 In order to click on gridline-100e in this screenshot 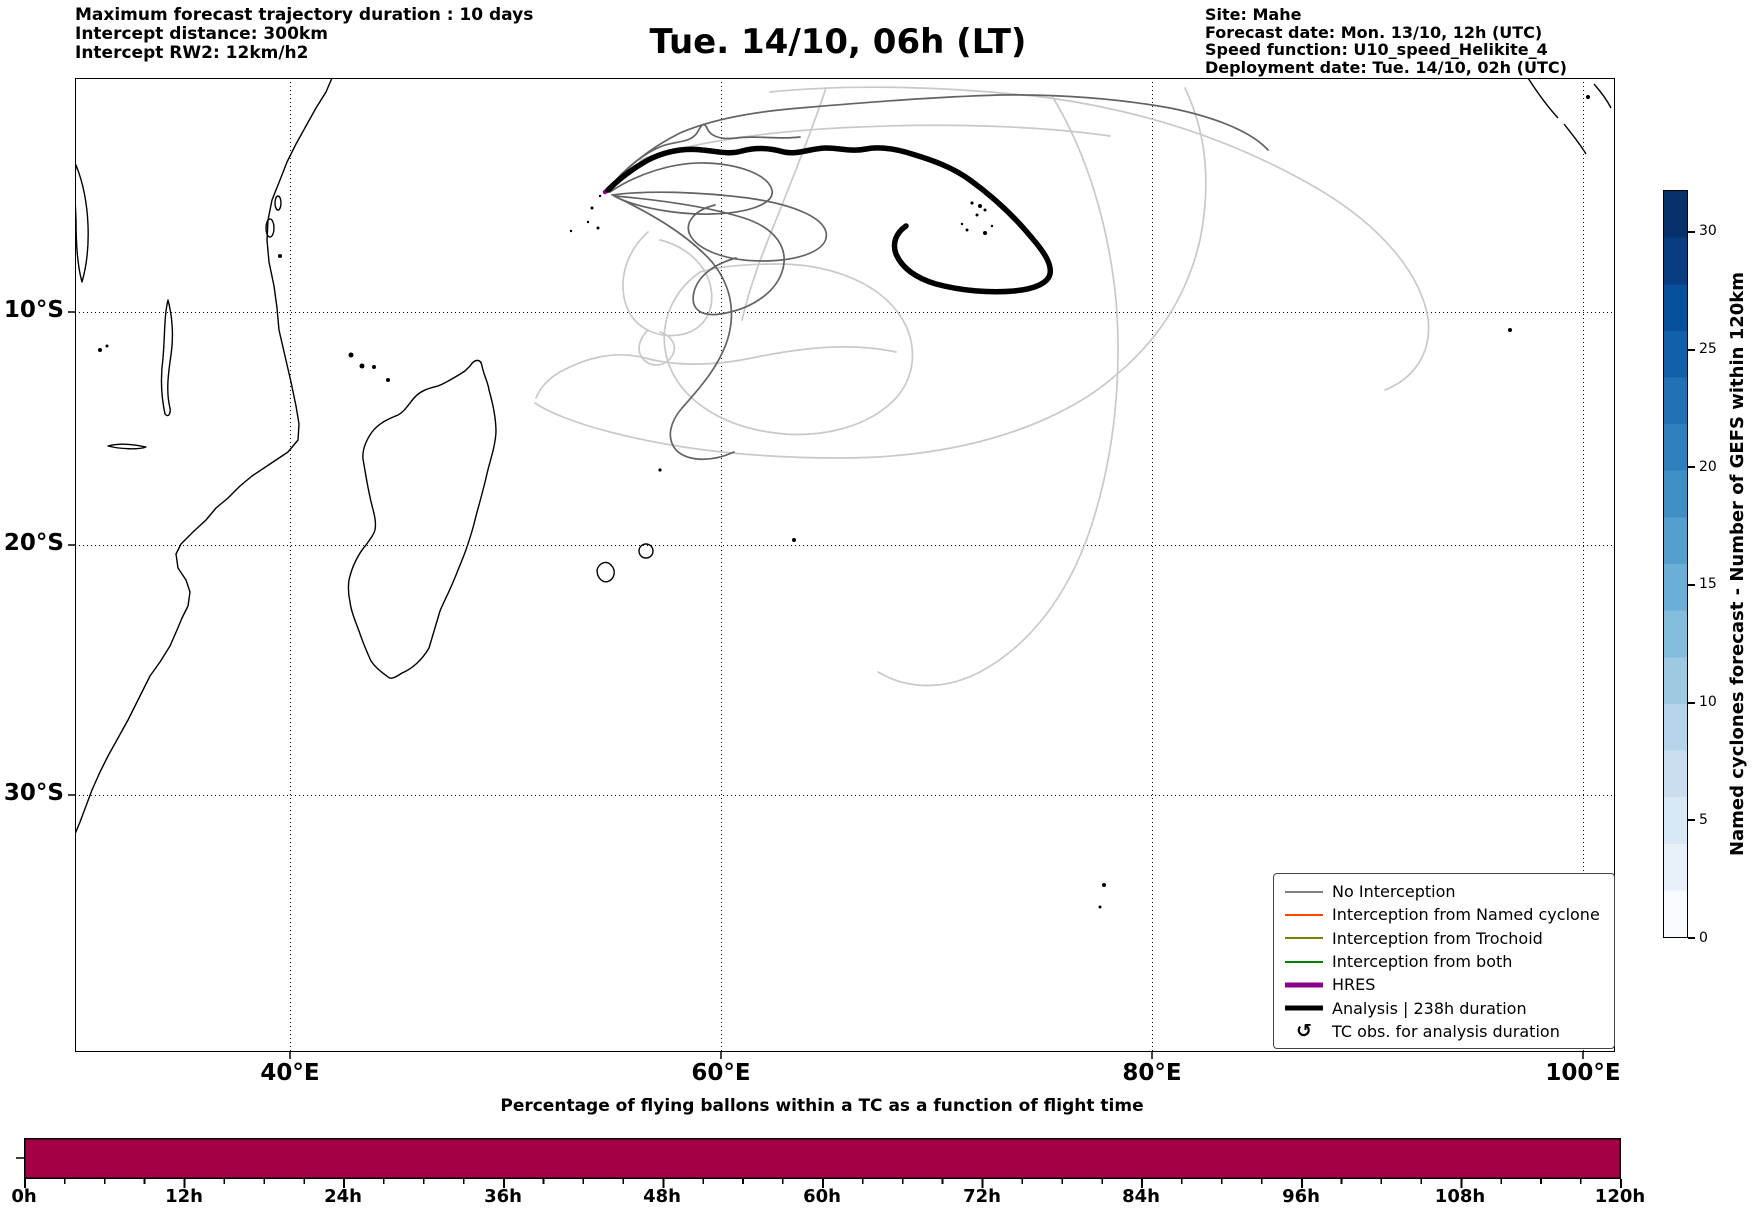, I will do `click(1583, 565)`.